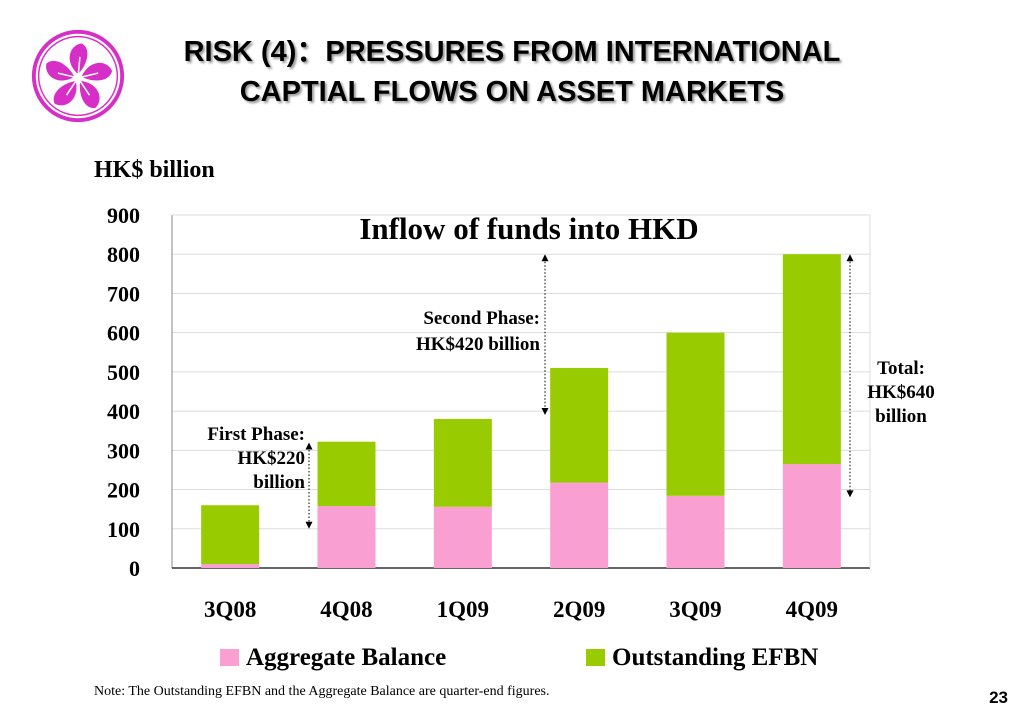 The width and height of the screenshot is (1024, 720). I want to click on x-tick-label: 1Q09, so click(463, 609).